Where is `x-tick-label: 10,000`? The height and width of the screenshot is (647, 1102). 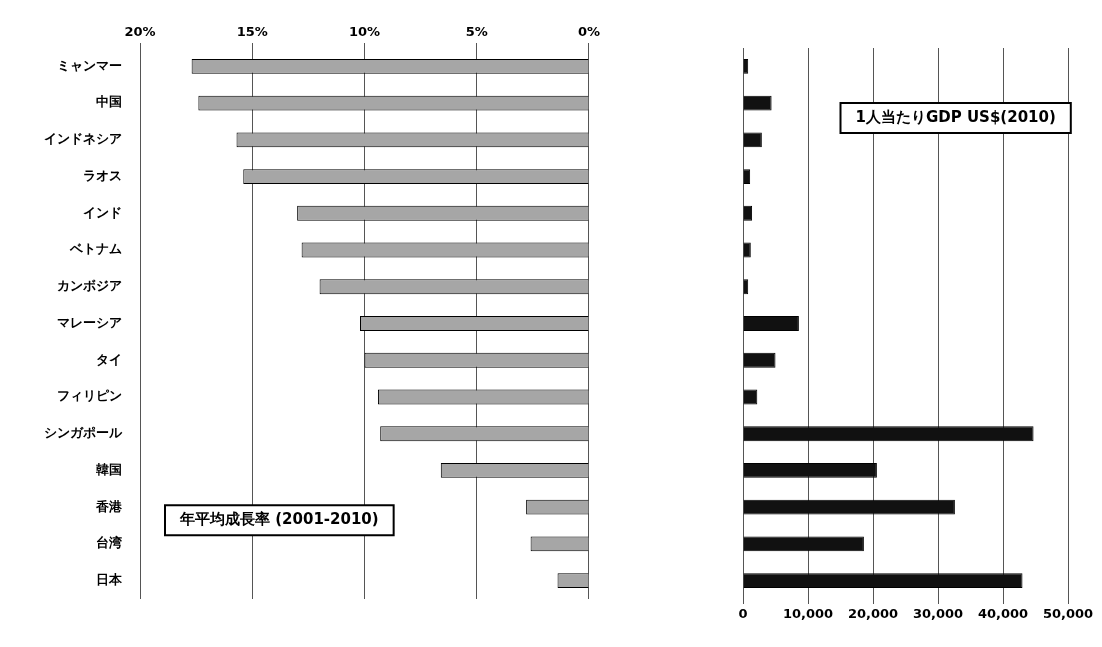 x-tick-label: 10,000 is located at coordinates (808, 614).